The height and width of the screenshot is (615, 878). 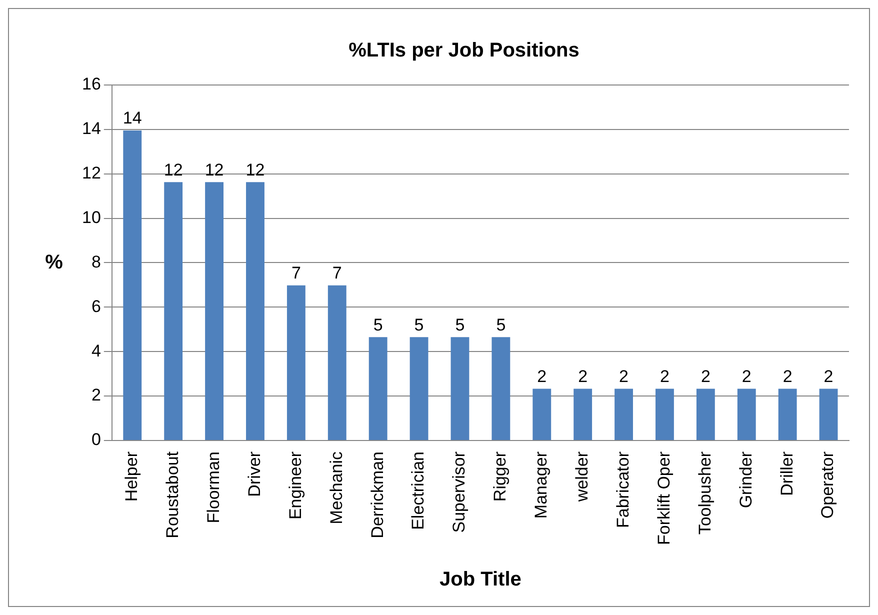 I want to click on x-tick-label: Manager, so click(x=541, y=485).